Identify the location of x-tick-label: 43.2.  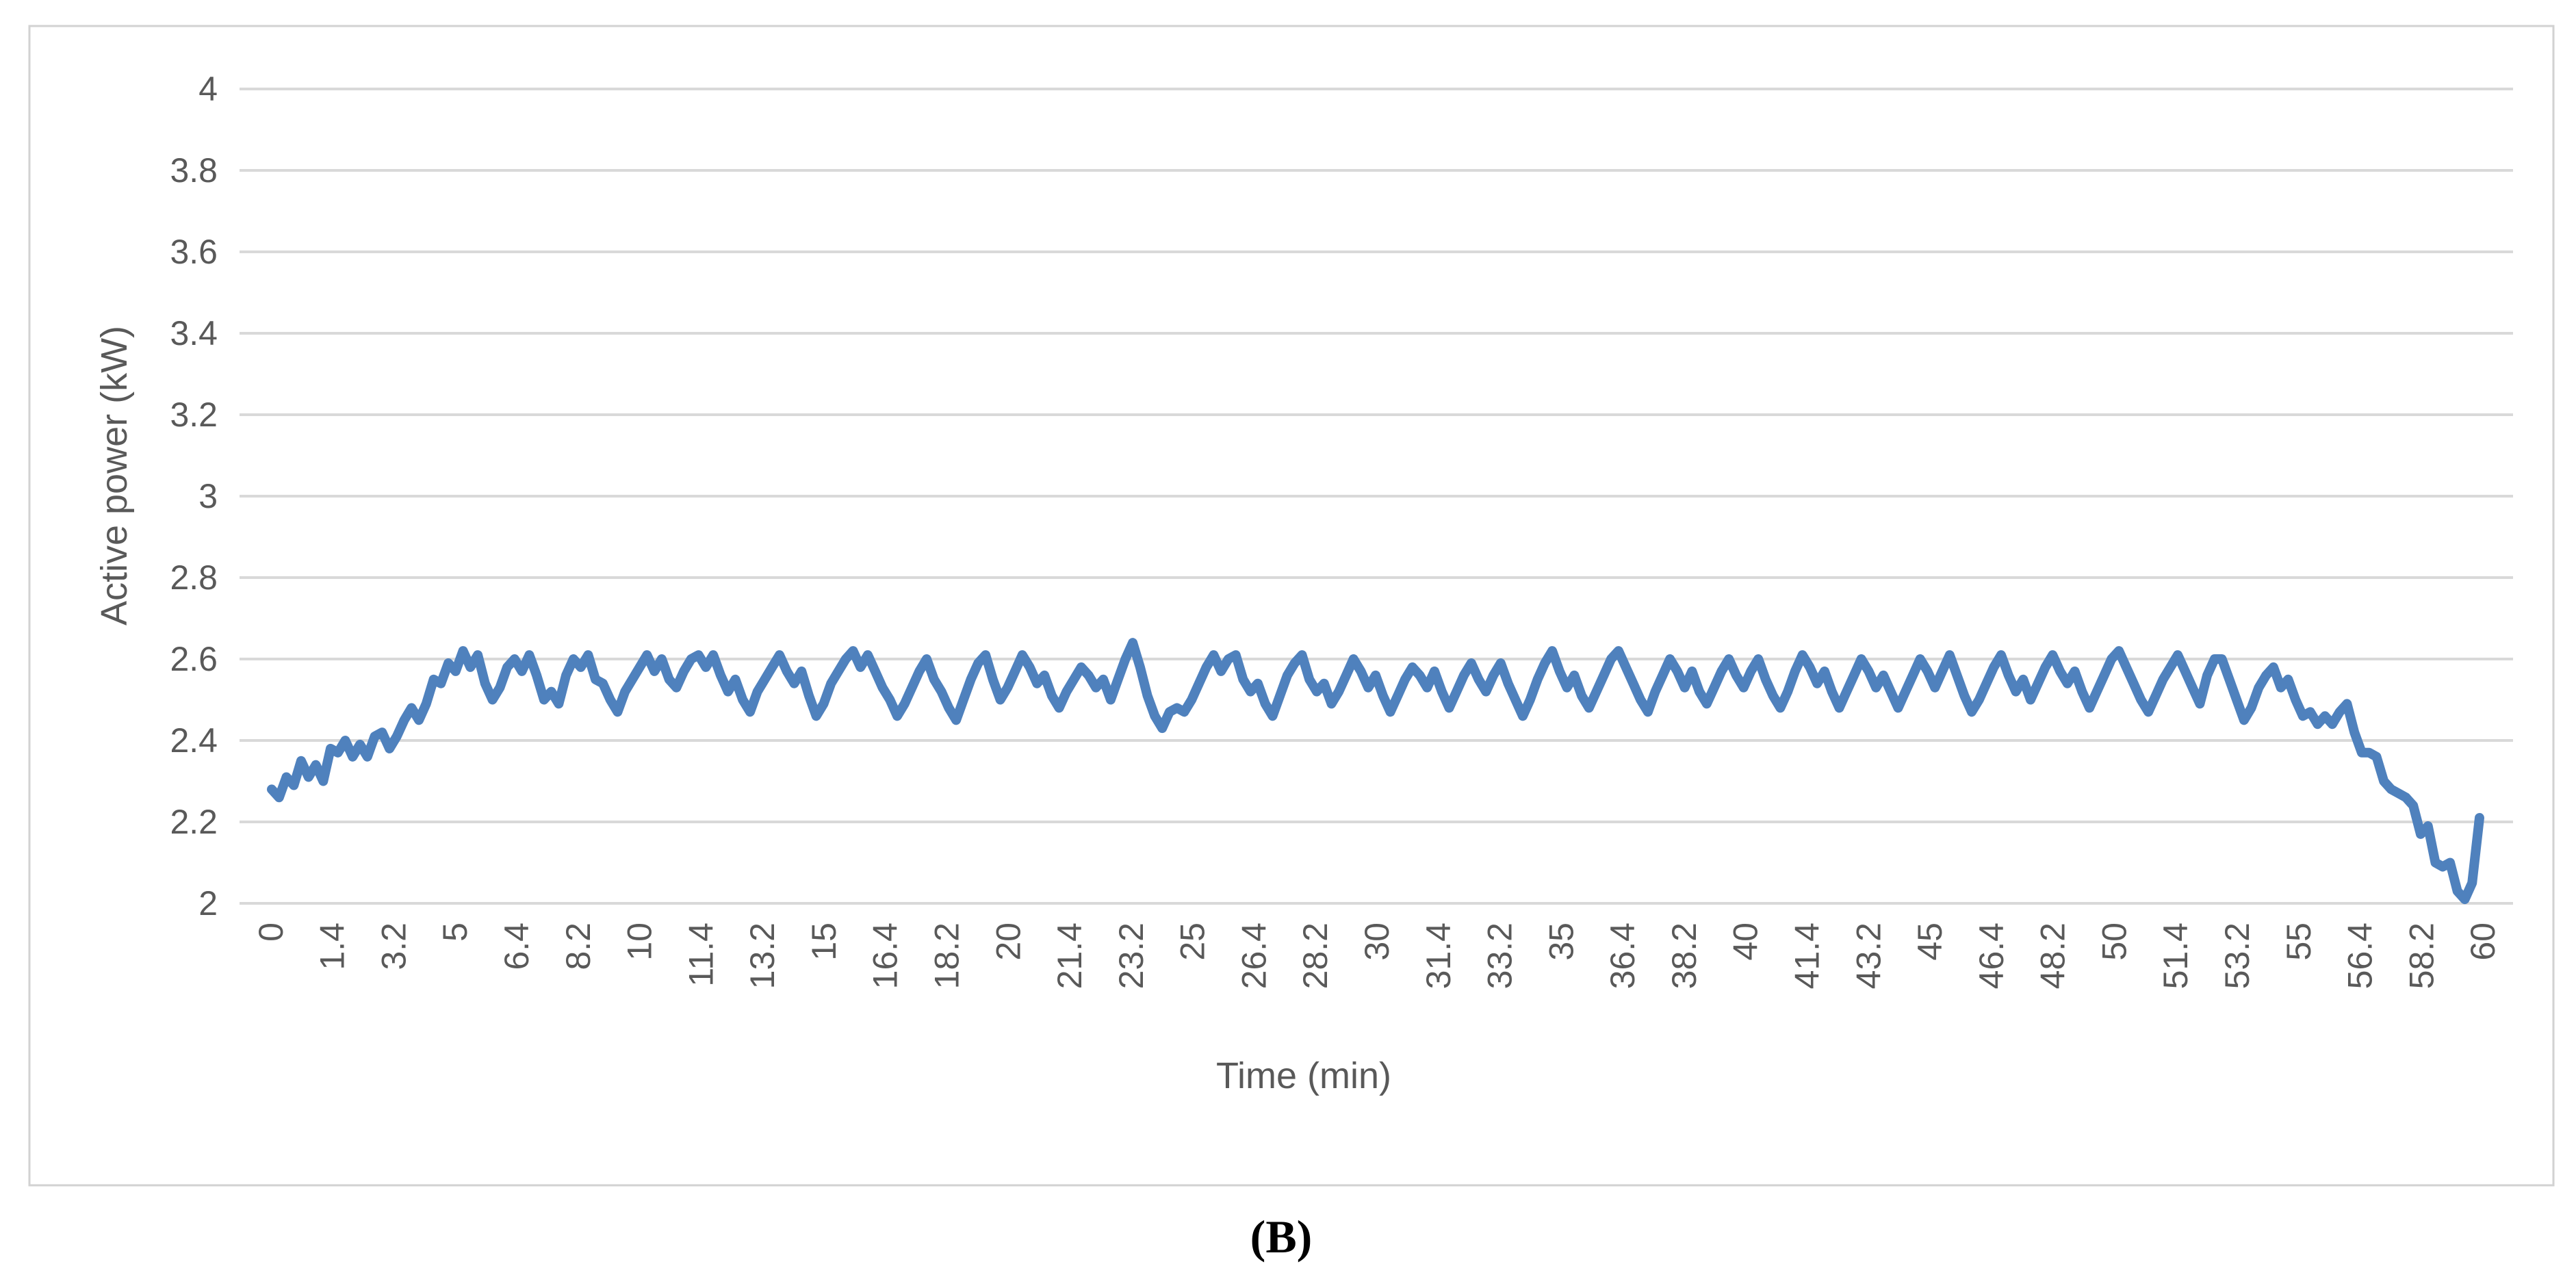
(1868, 956).